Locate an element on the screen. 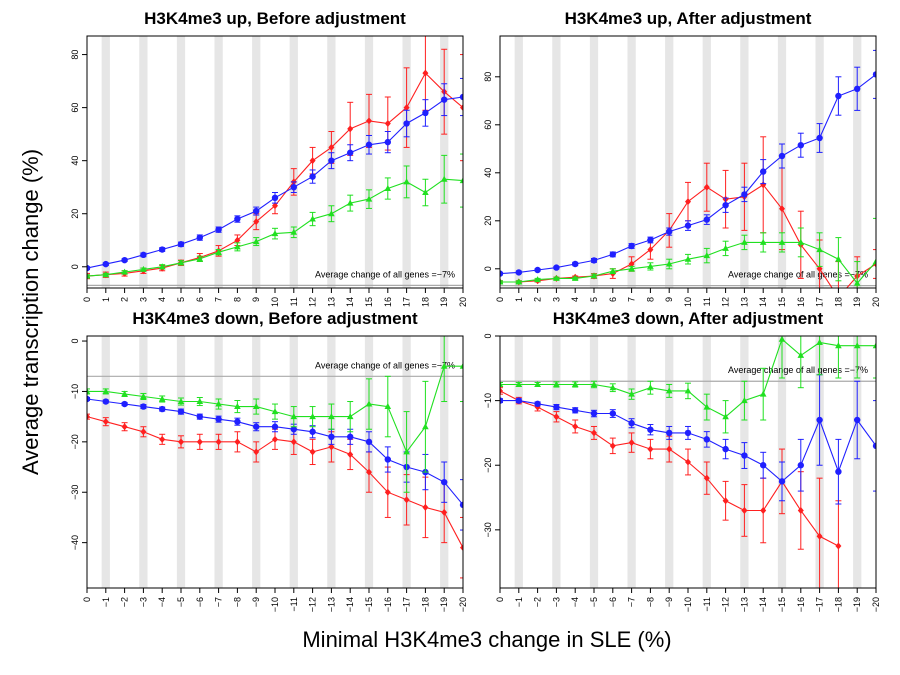  x-tick-label: 14 is located at coordinates (350, 302).